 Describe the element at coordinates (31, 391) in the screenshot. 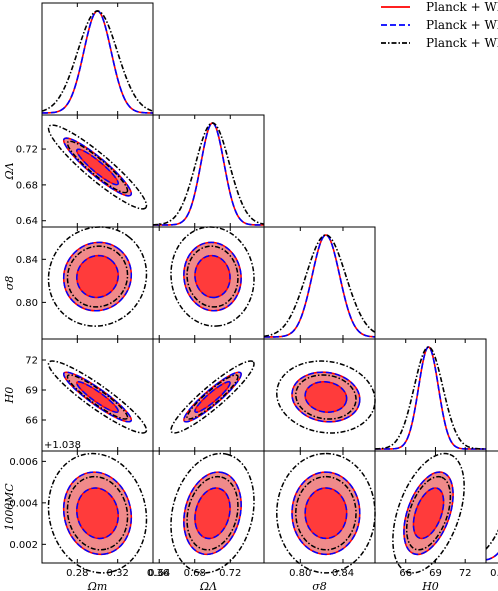

I see `y-tick-label-h0: 69` at that location.